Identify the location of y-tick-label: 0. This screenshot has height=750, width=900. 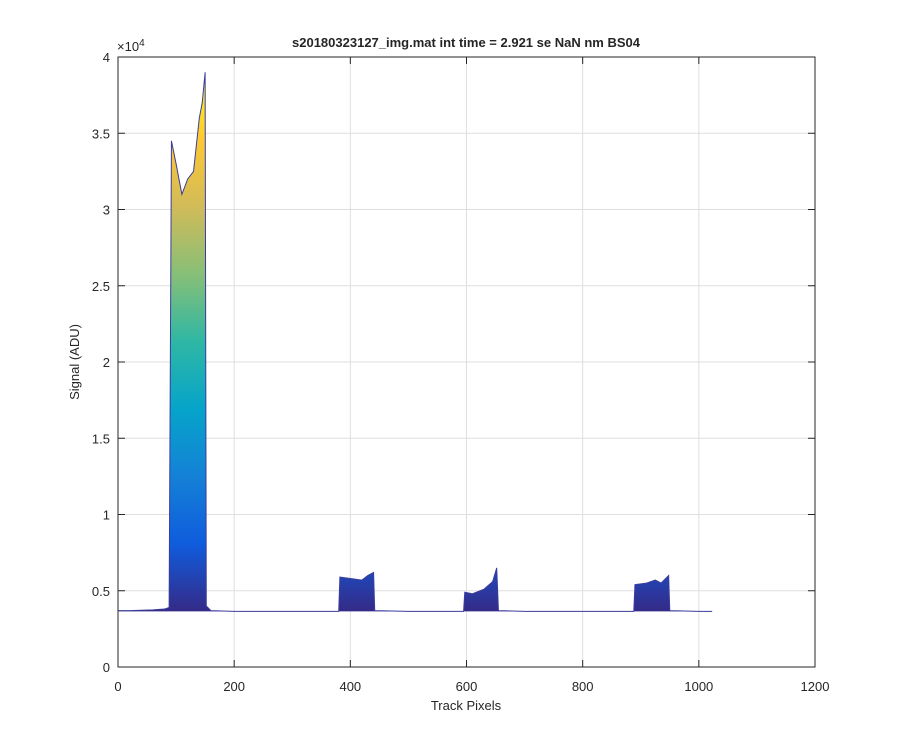
(106, 667).